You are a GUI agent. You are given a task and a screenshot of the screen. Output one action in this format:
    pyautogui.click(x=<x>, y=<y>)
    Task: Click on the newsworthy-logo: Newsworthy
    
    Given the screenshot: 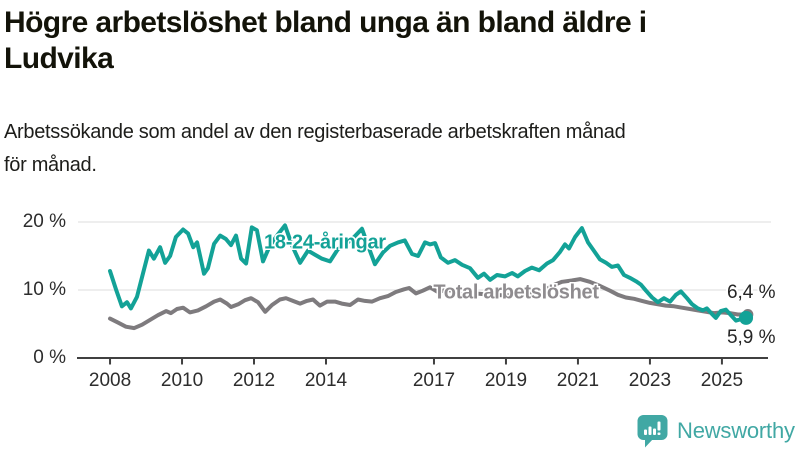 What is the action you would take?
    pyautogui.click(x=715, y=431)
    